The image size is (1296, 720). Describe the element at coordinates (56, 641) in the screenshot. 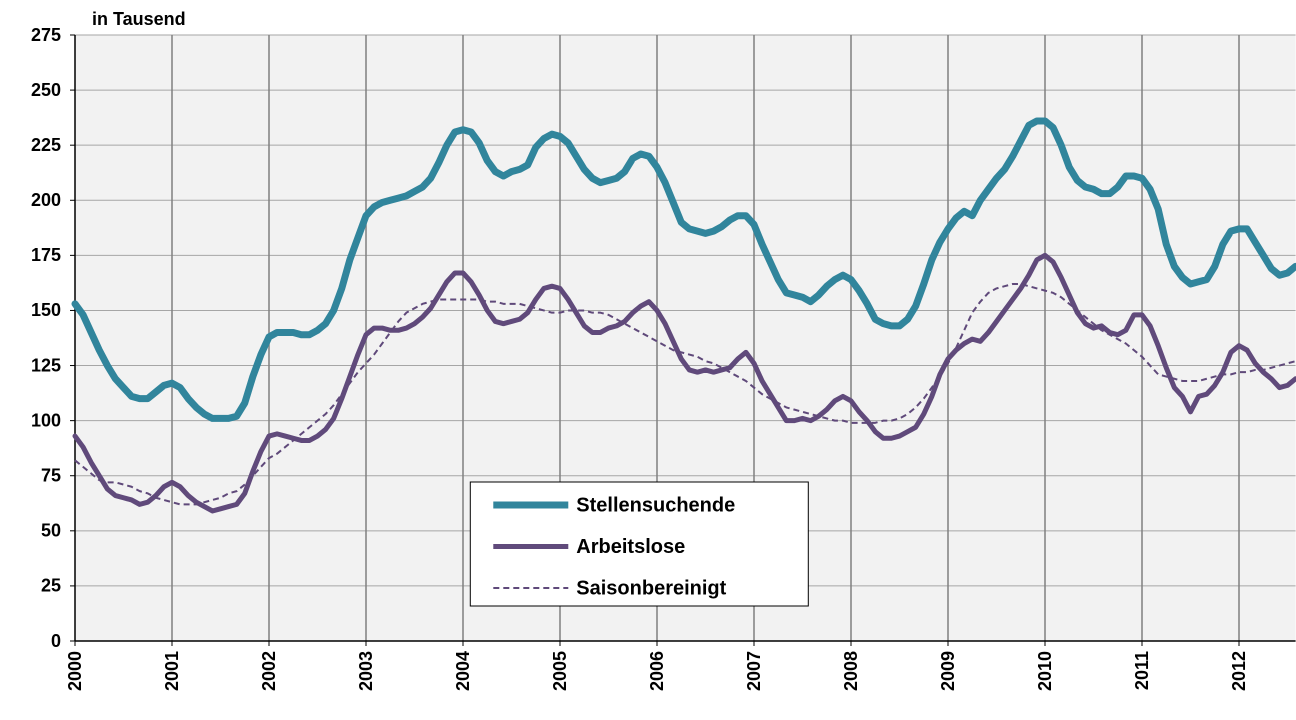

I see `y-tick-label: 0` at that location.